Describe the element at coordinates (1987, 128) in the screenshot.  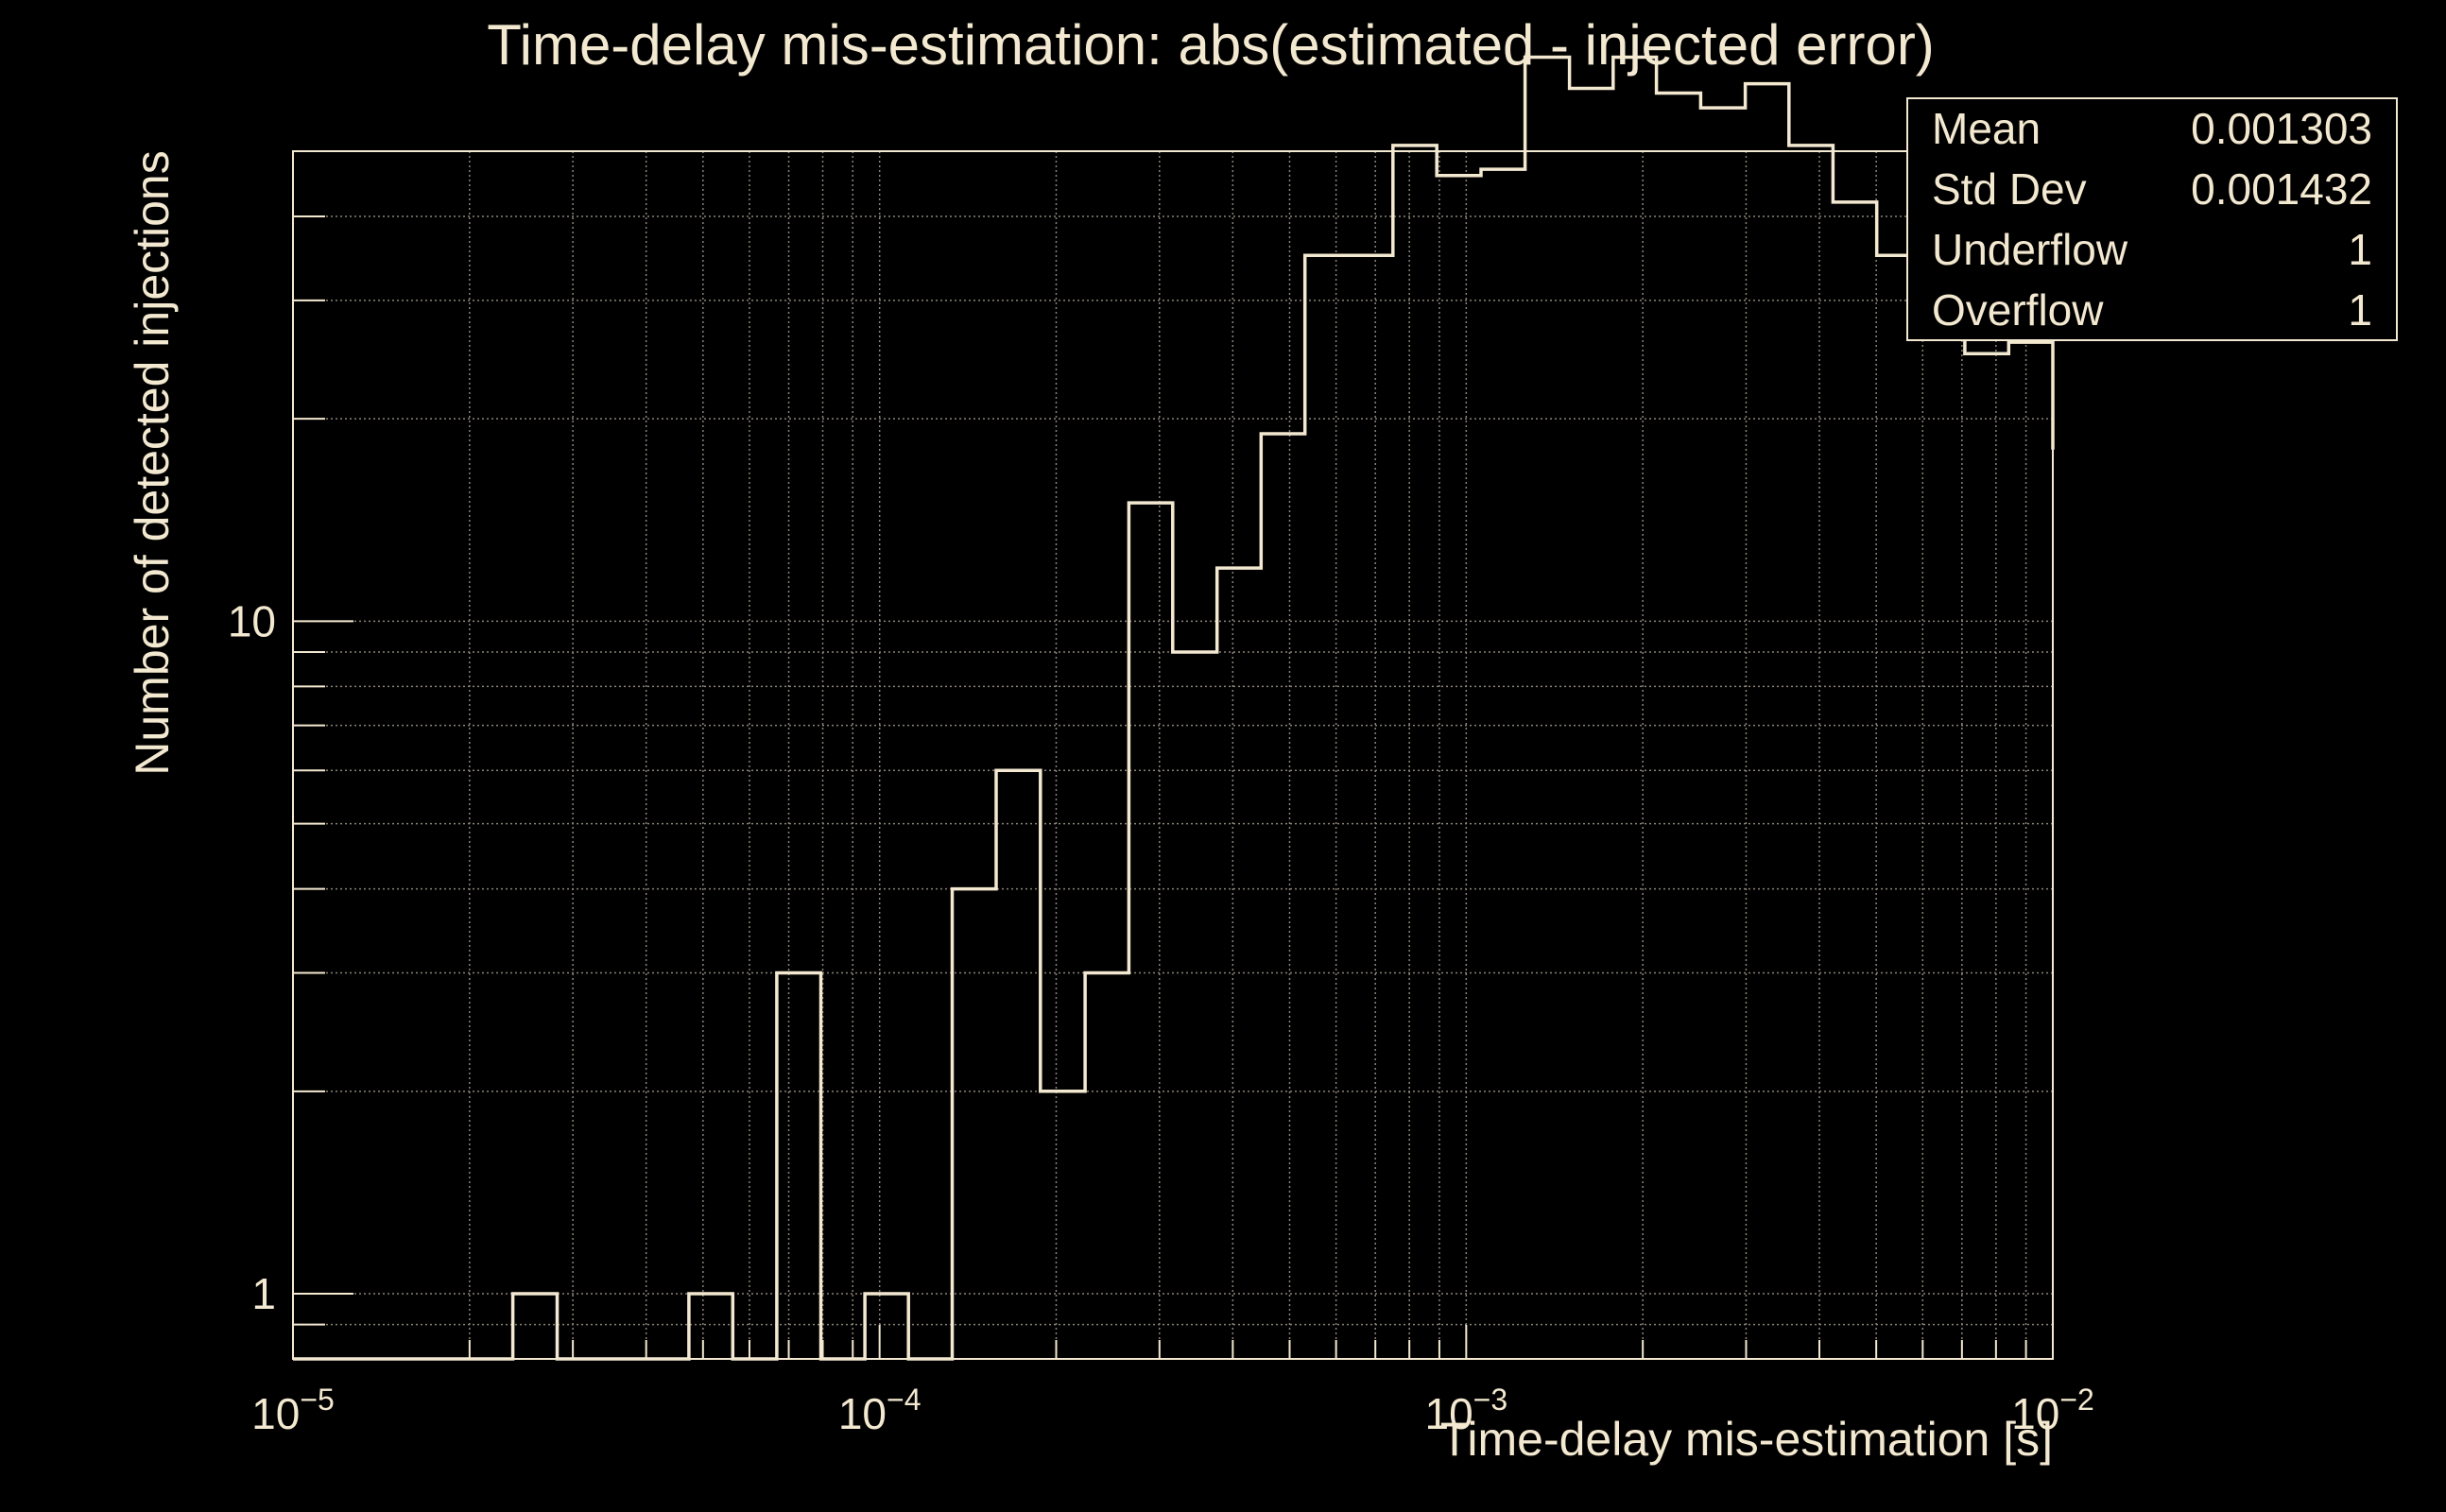
I see `stats-label: Mean` at that location.